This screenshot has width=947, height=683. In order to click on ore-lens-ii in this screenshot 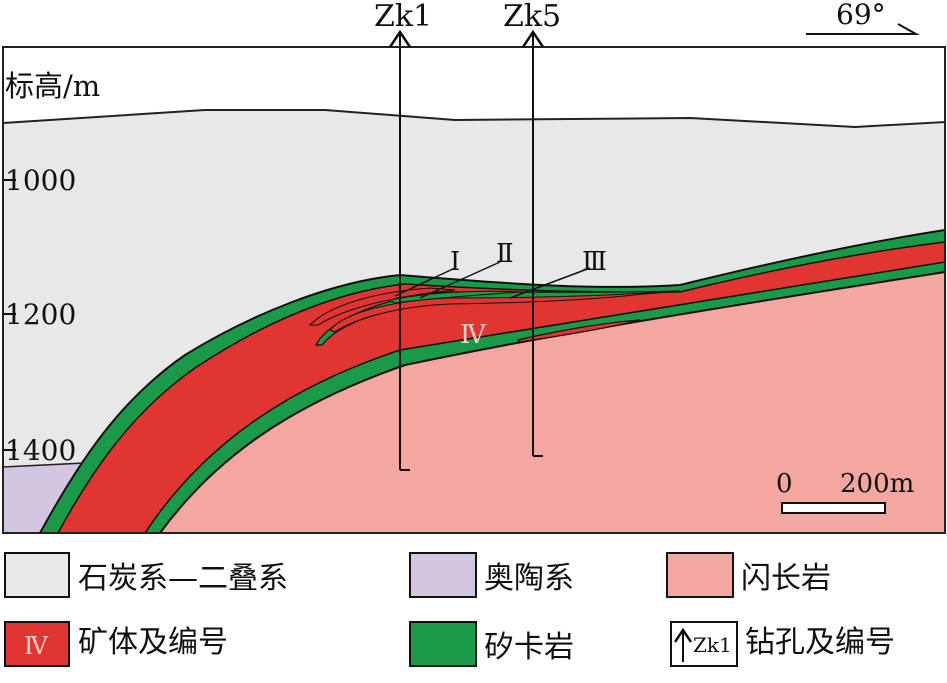, I will do `click(454, 297)`.